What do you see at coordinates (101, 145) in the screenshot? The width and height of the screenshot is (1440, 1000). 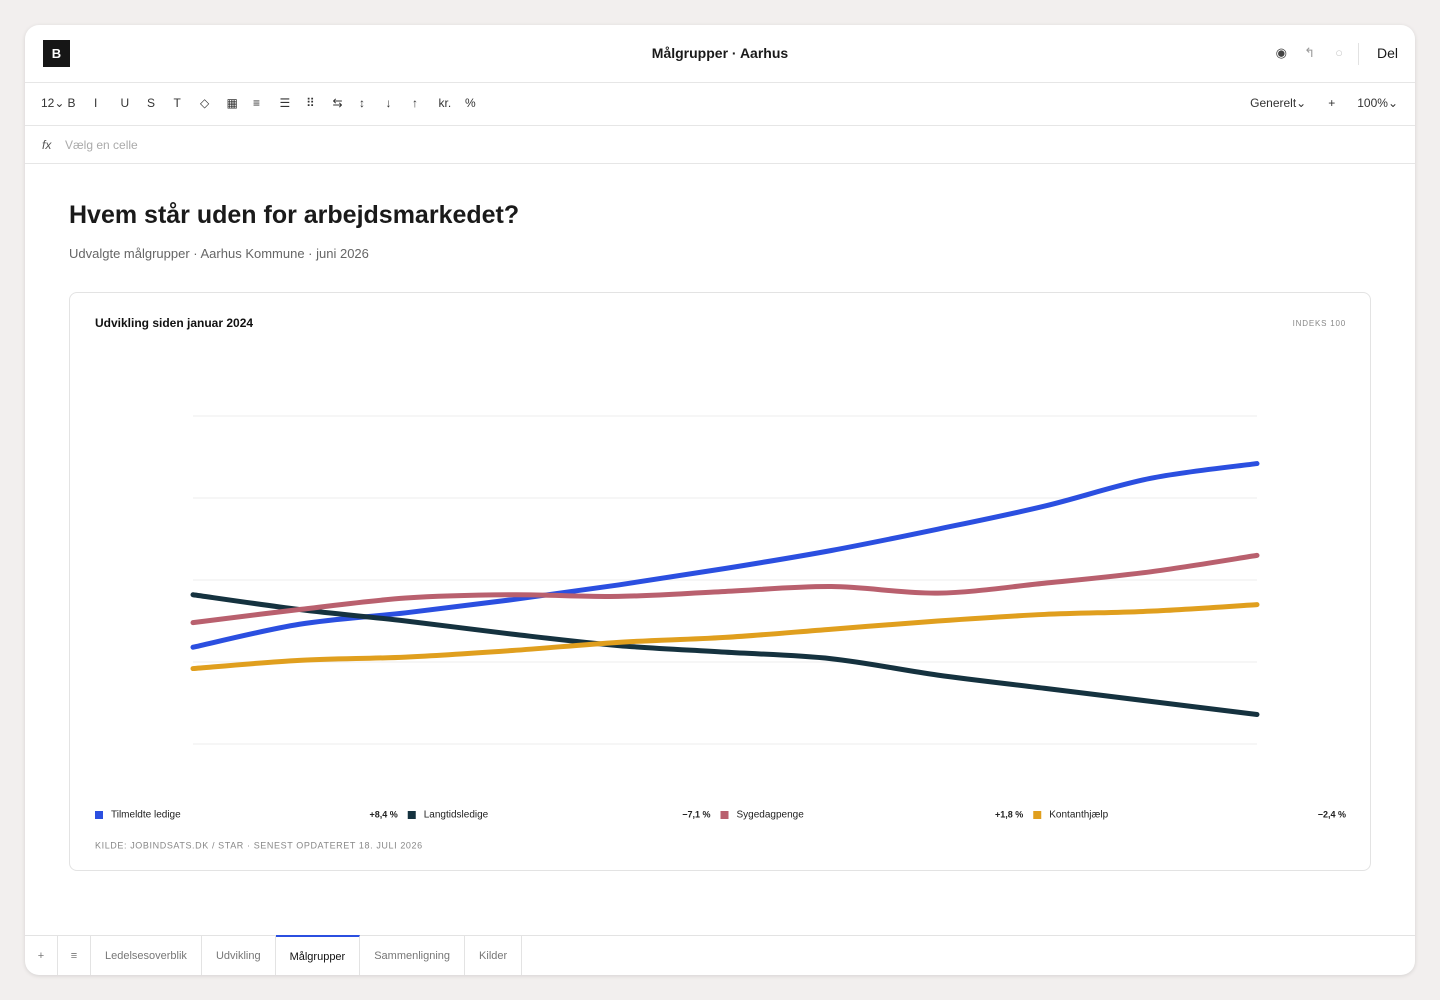 I see `formula-input: Vælg en celle` at bounding box center [101, 145].